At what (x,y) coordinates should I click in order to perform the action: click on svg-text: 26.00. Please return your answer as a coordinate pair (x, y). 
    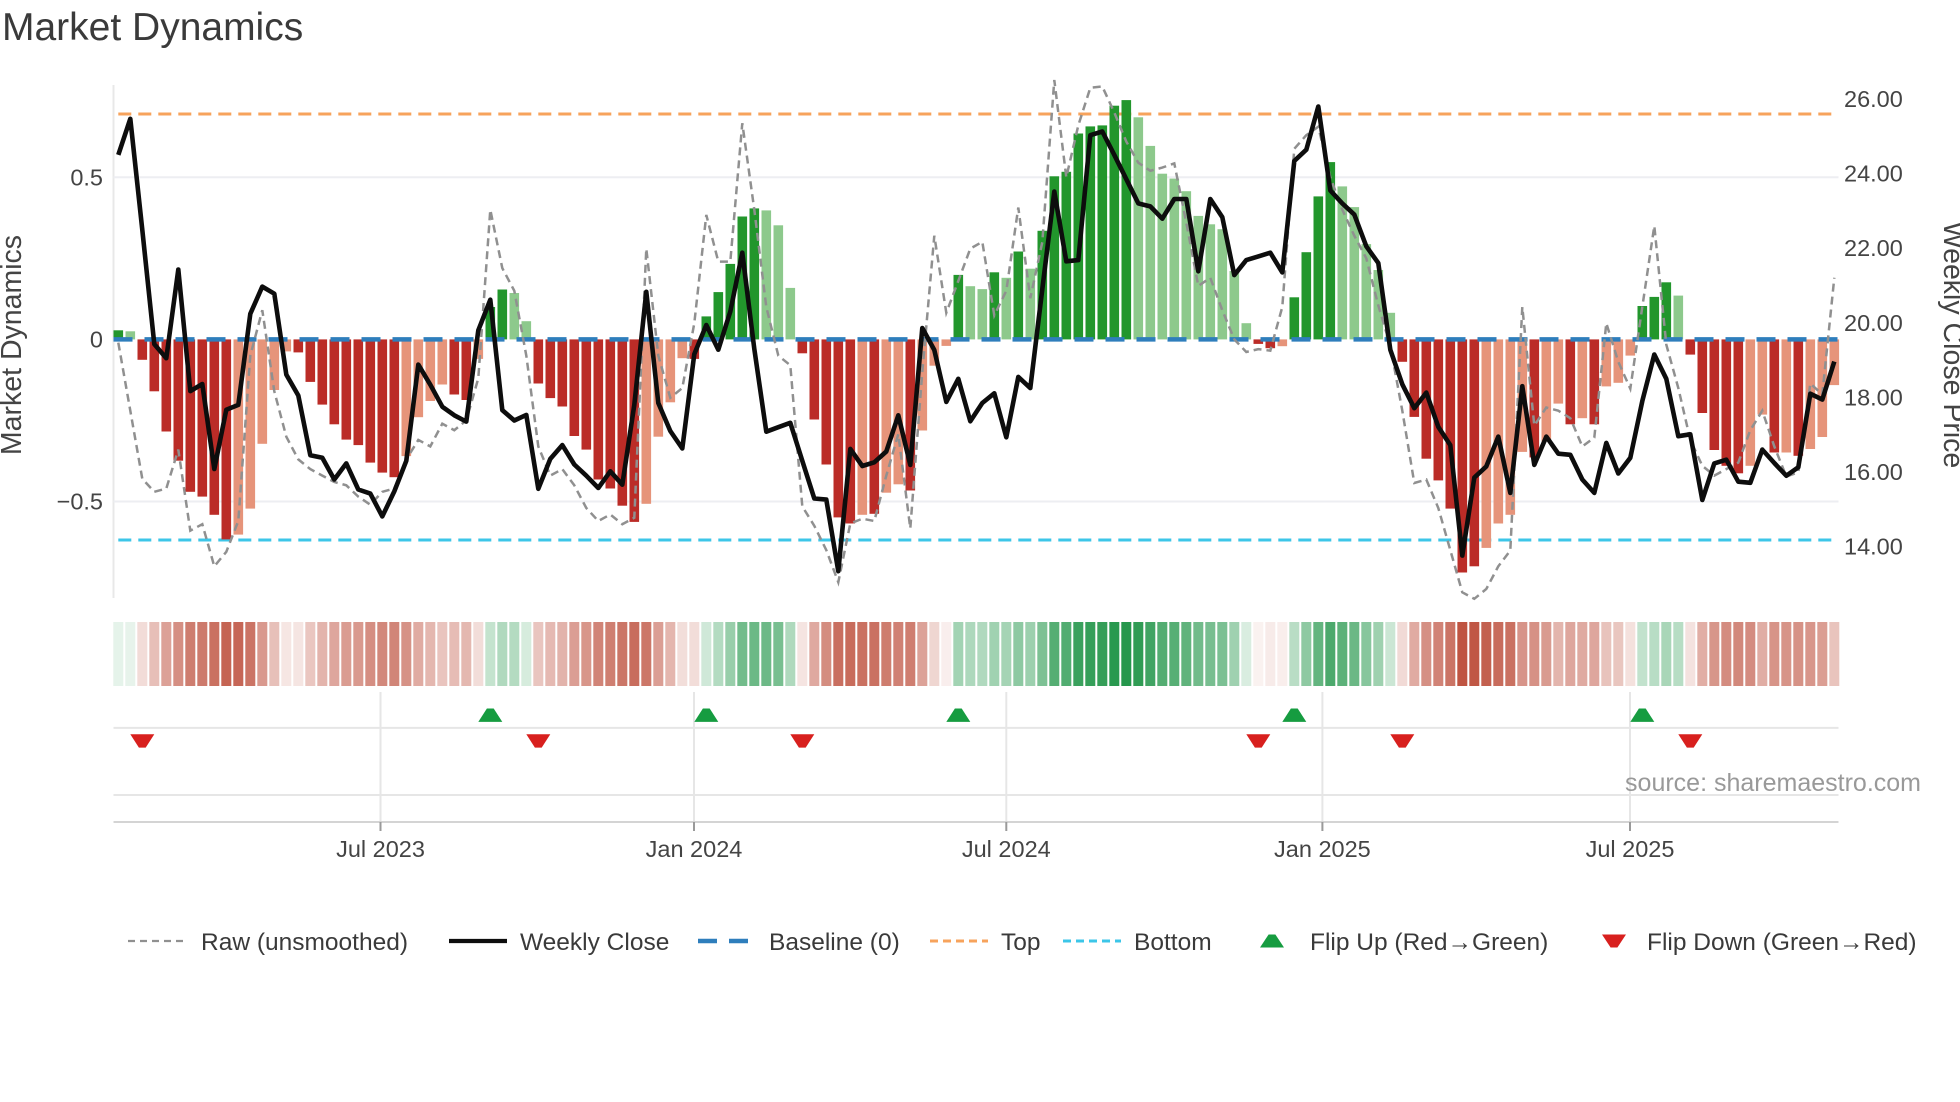
    Looking at the image, I should click on (1873, 99).